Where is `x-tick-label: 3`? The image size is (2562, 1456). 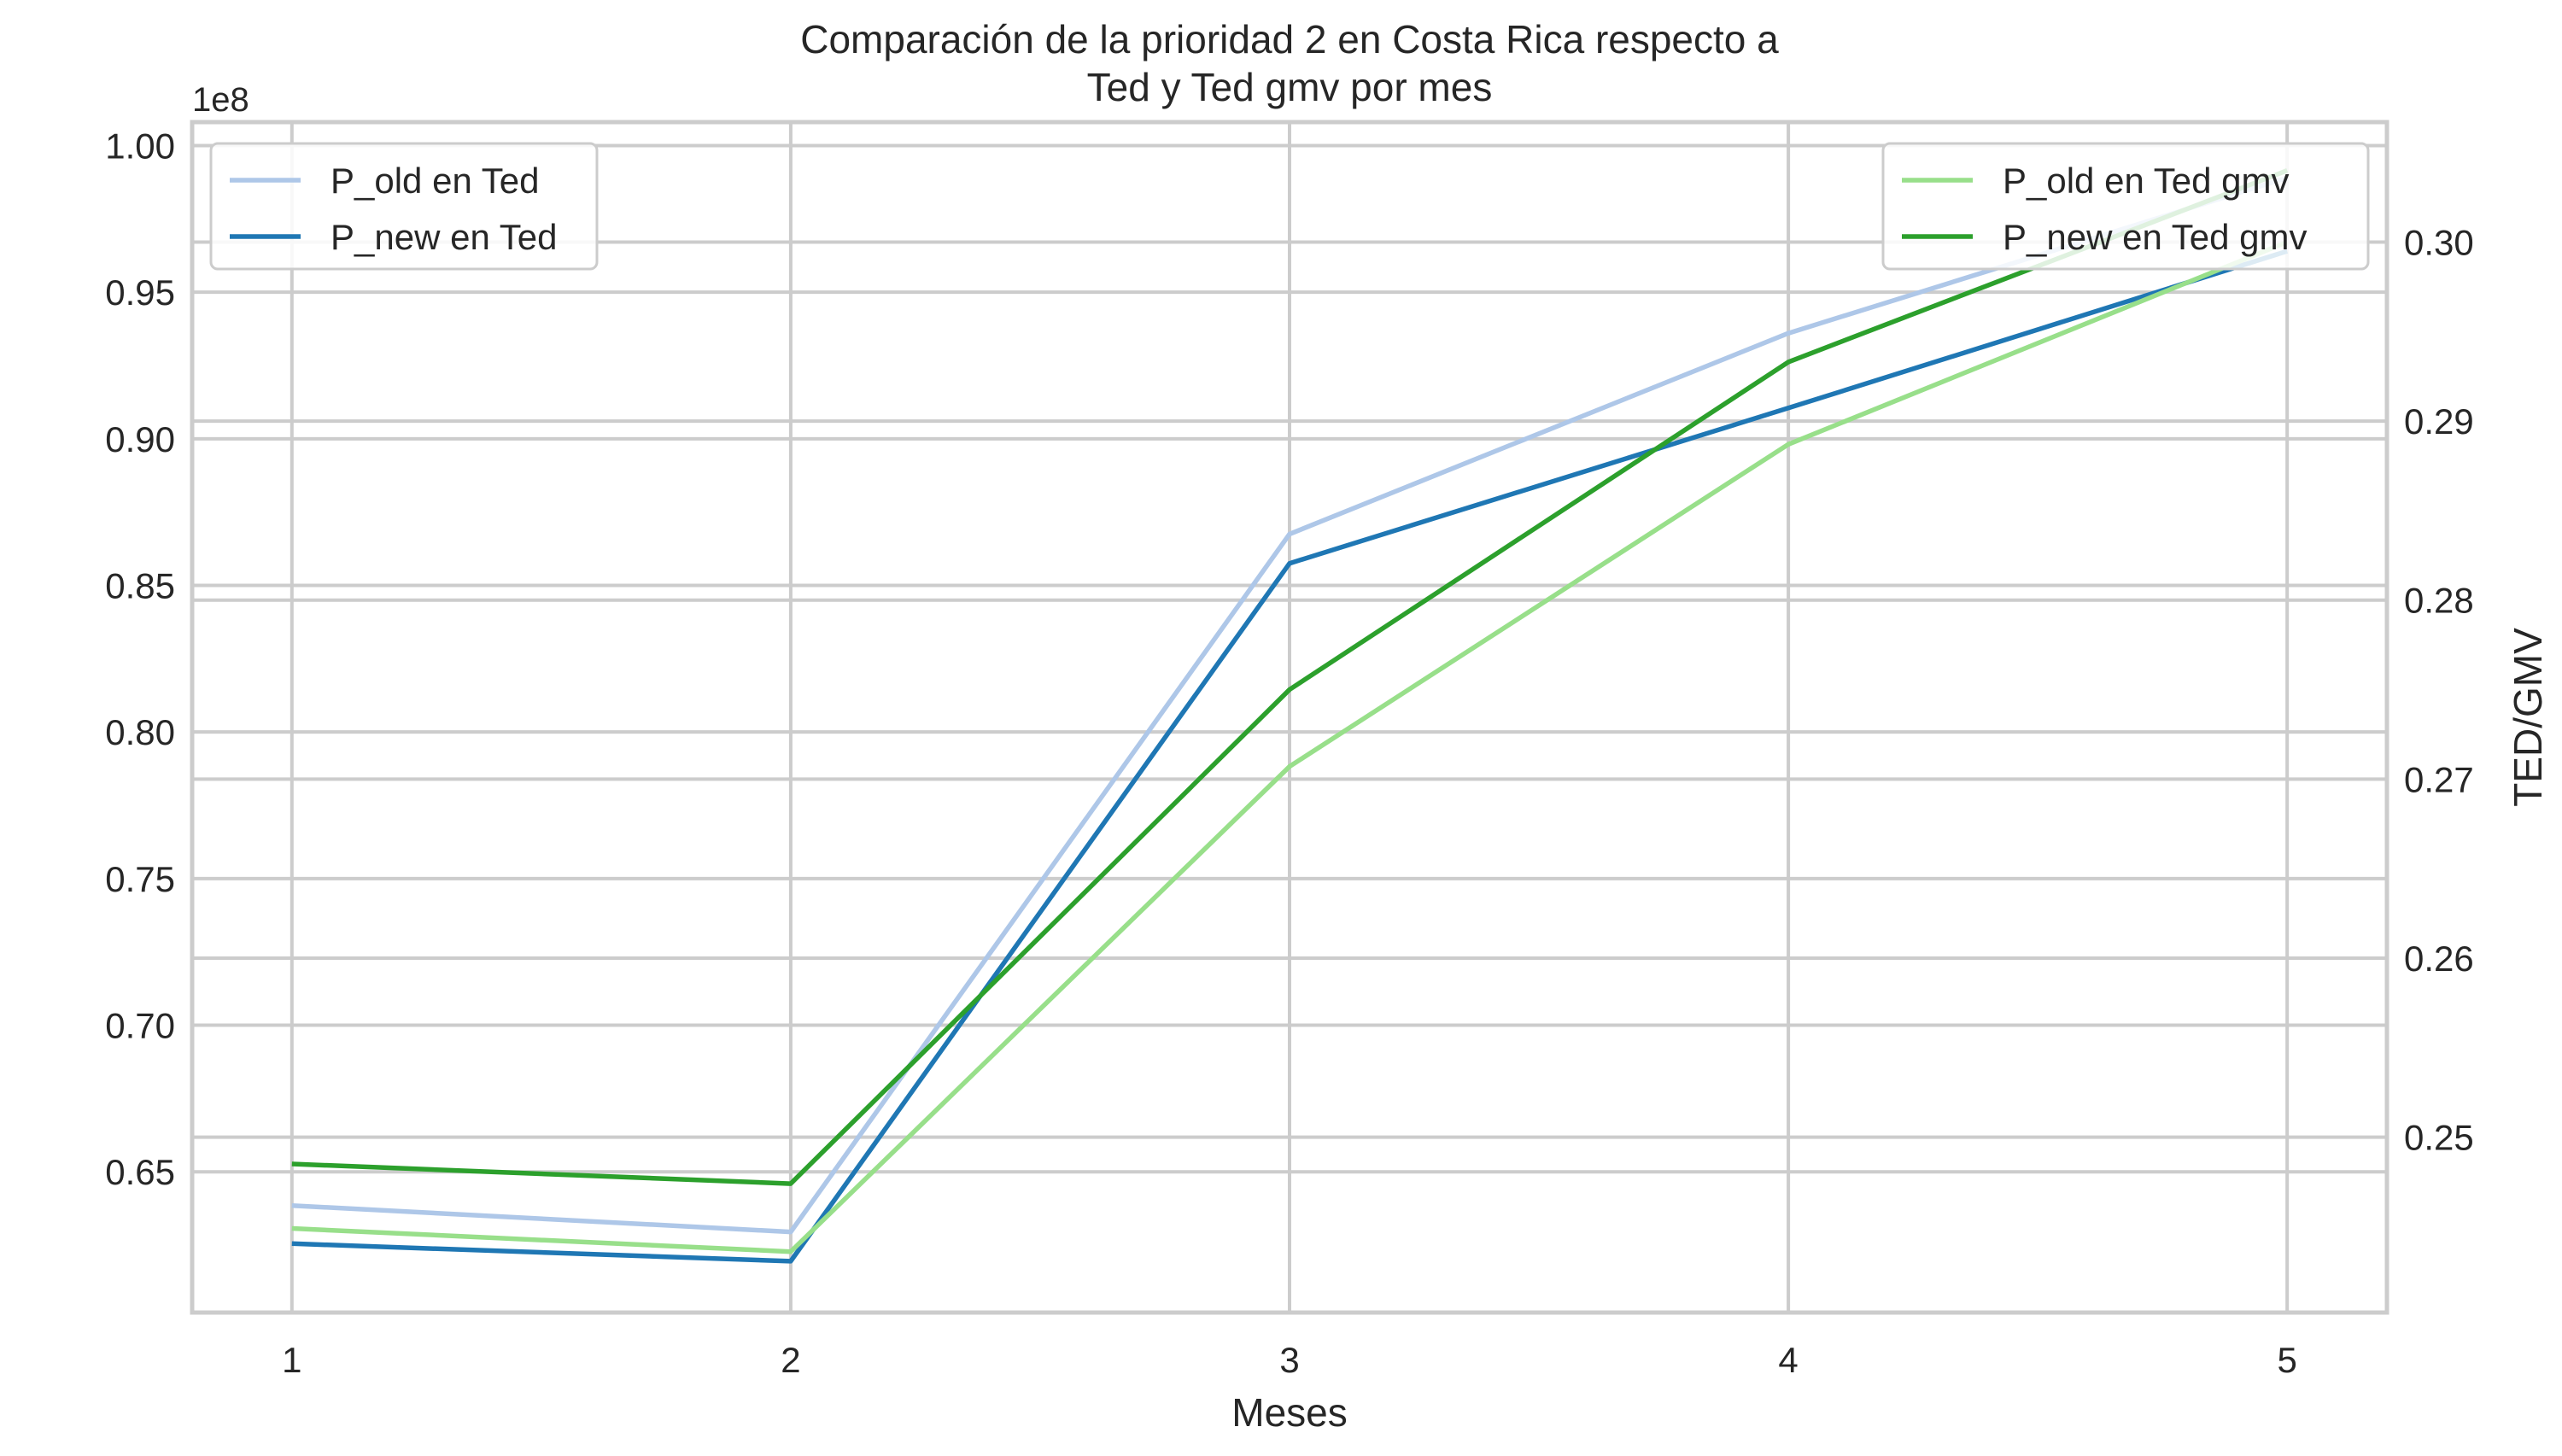
x-tick-label: 3 is located at coordinates (1289, 1360).